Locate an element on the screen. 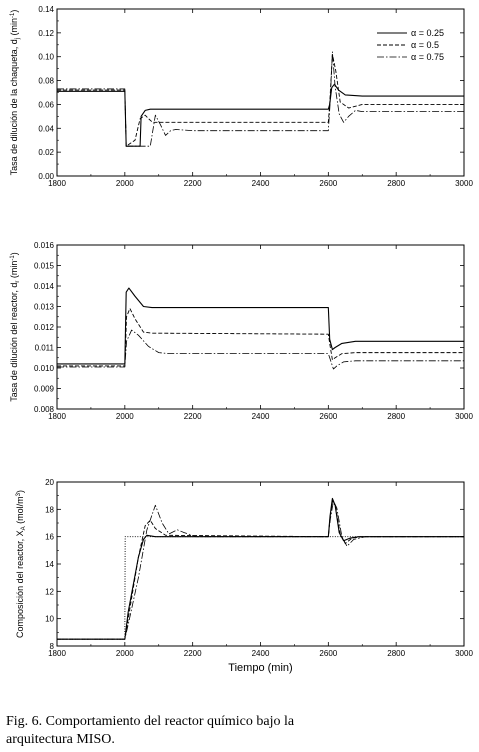 The height and width of the screenshot is (752, 479). y-tick-label: 0.008 is located at coordinates (44, 409).